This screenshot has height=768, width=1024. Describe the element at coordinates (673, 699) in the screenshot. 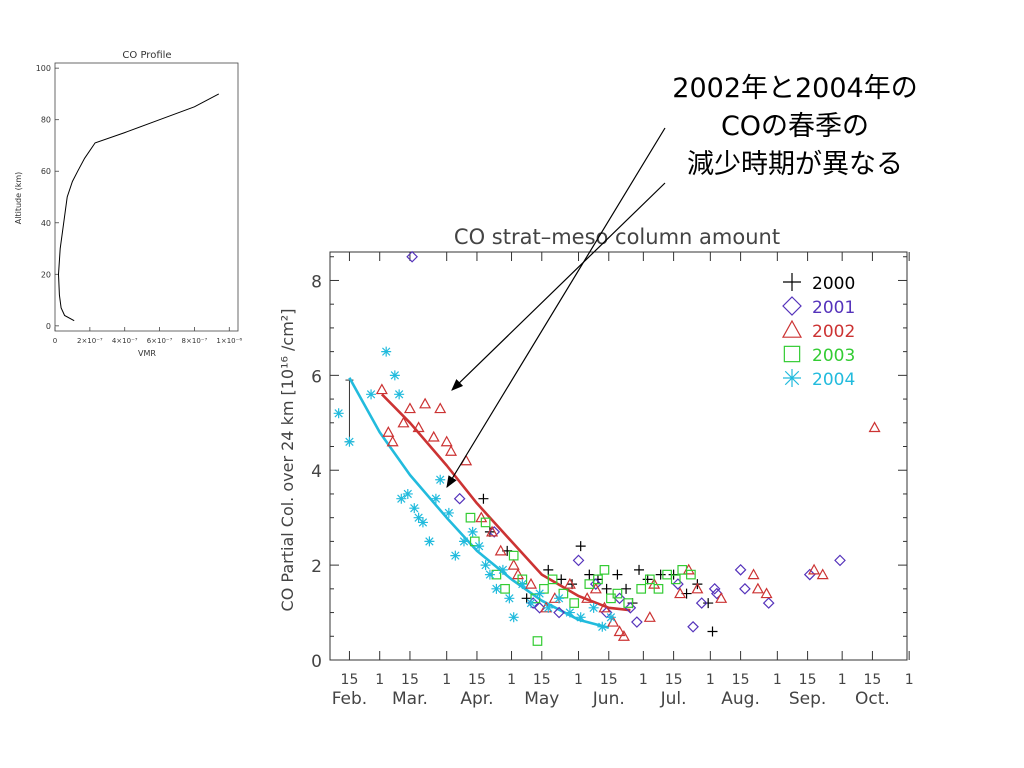

I see `month-label: Jul.` at that location.